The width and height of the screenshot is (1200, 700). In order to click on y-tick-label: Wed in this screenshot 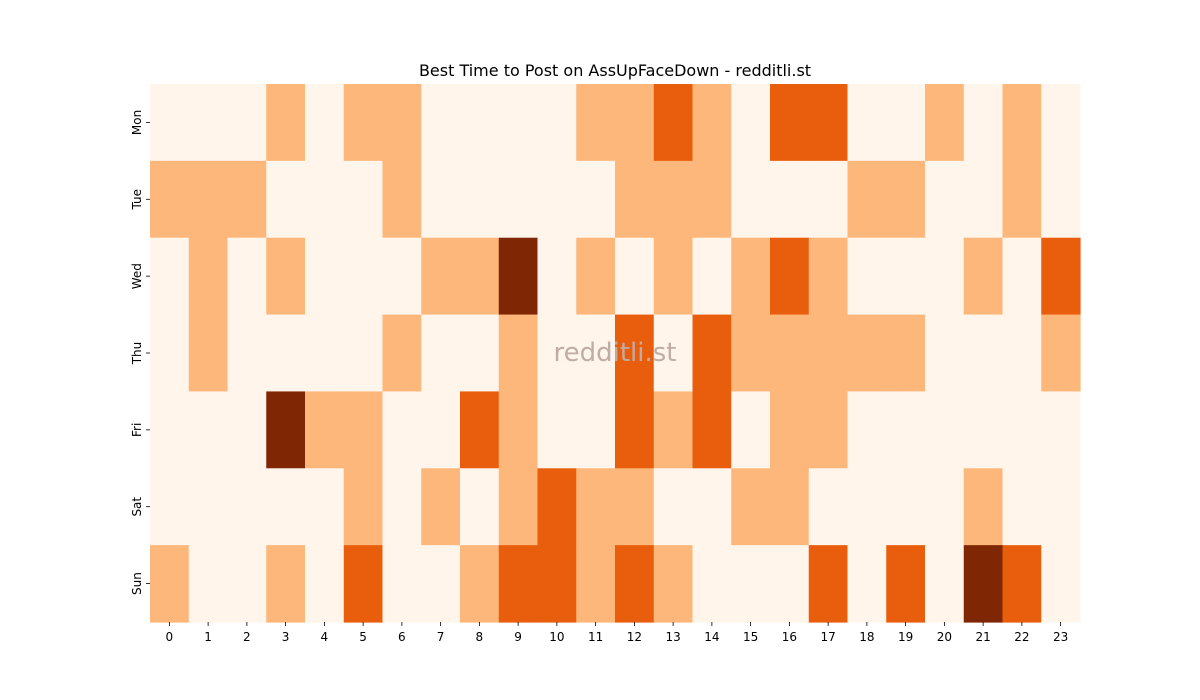, I will do `click(137, 276)`.